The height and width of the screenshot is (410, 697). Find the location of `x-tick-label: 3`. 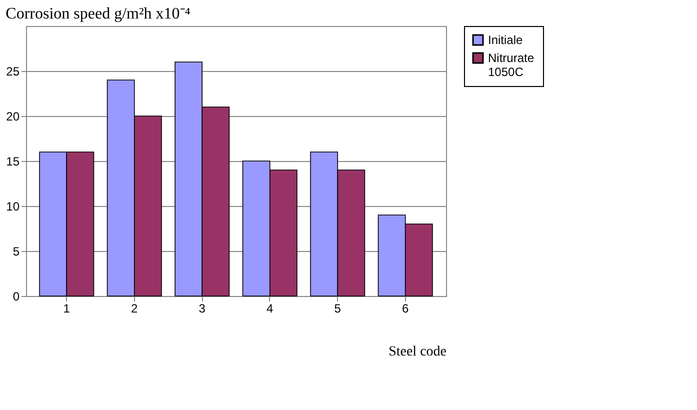

x-tick-label: 3 is located at coordinates (202, 309).